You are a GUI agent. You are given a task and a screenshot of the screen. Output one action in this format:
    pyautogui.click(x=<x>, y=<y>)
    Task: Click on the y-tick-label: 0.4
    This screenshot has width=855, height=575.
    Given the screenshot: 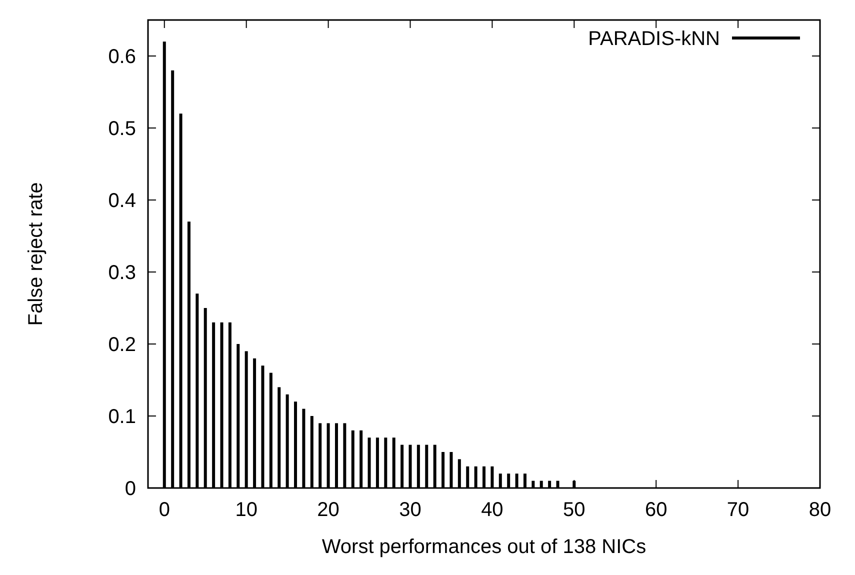 What is the action you would take?
    pyautogui.click(x=122, y=201)
    